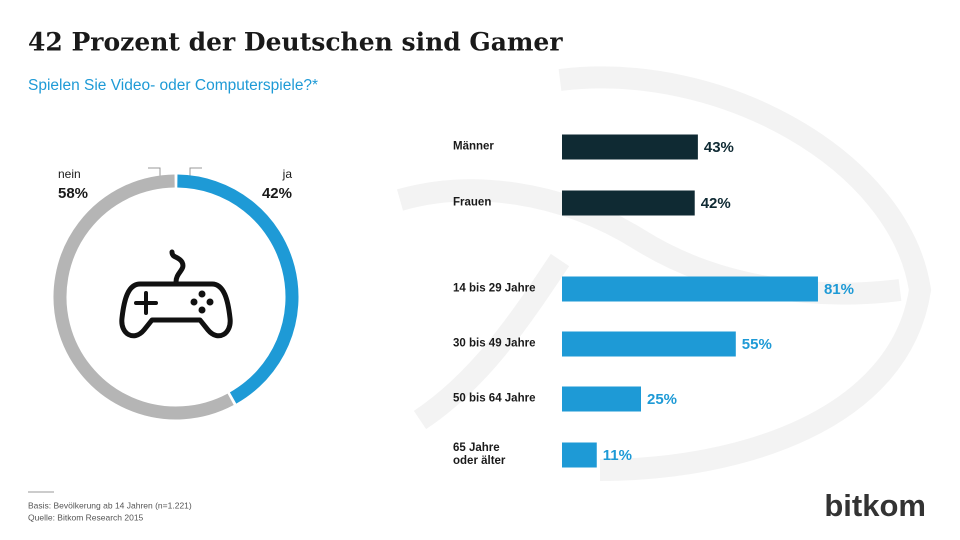  What do you see at coordinates (86, 517) in the screenshot?
I see `footnote: Quelle: Bitkom Research 2015` at bounding box center [86, 517].